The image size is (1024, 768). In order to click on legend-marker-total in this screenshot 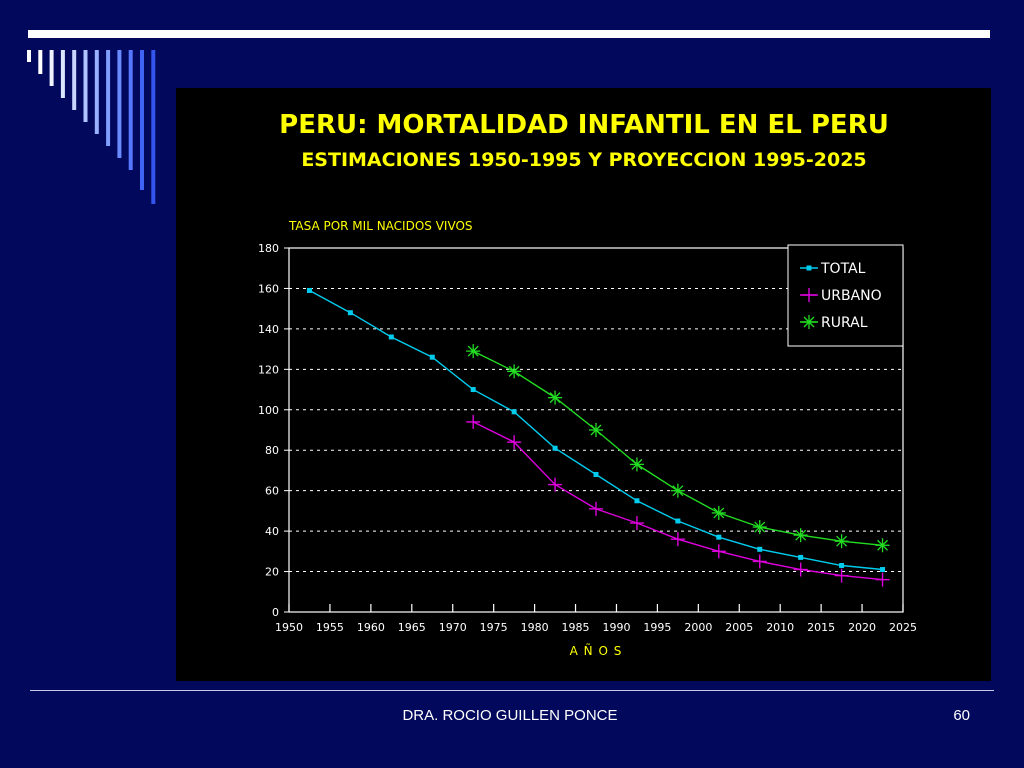, I will do `click(809, 268)`.